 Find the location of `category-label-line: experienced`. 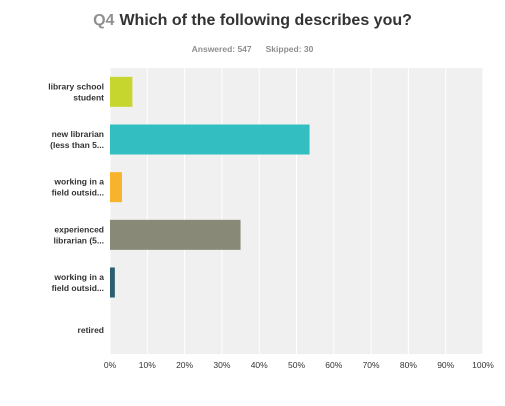

category-label-line: experienced is located at coordinates (79, 229).